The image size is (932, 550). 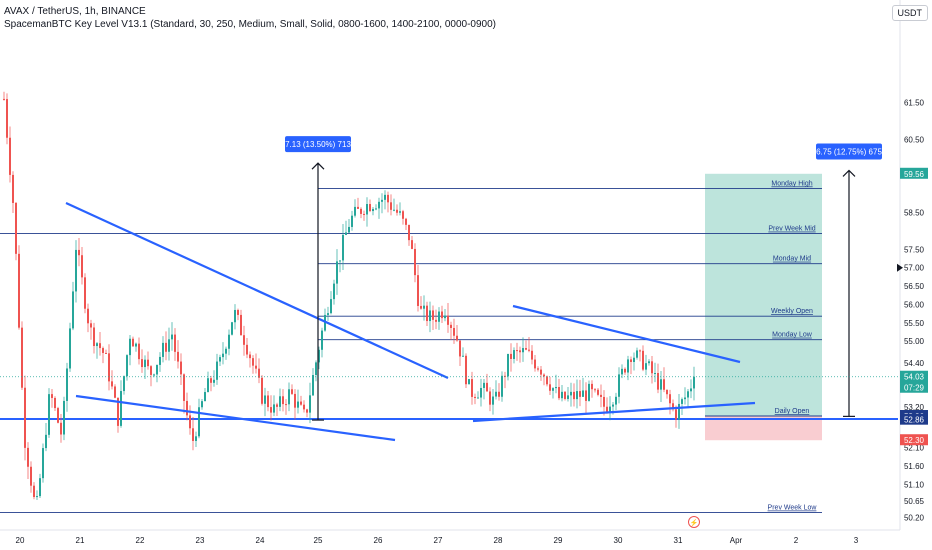 I want to click on y-tick-label: 60.50, so click(x=914, y=139).